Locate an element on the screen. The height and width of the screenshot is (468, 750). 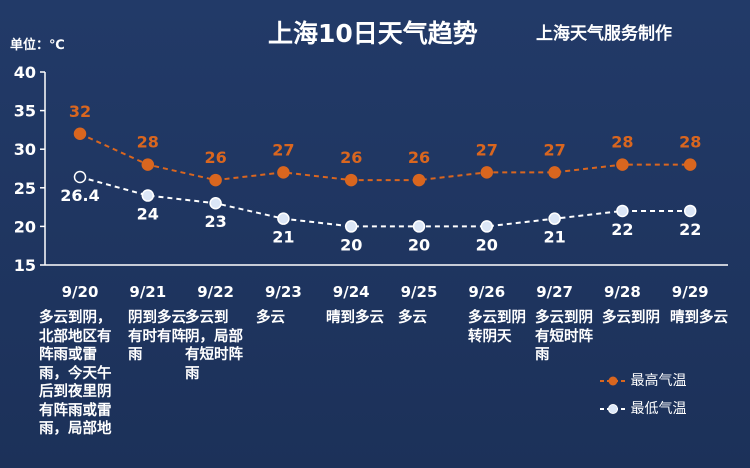
unit-label: 单位：℃ is located at coordinates (37, 45).